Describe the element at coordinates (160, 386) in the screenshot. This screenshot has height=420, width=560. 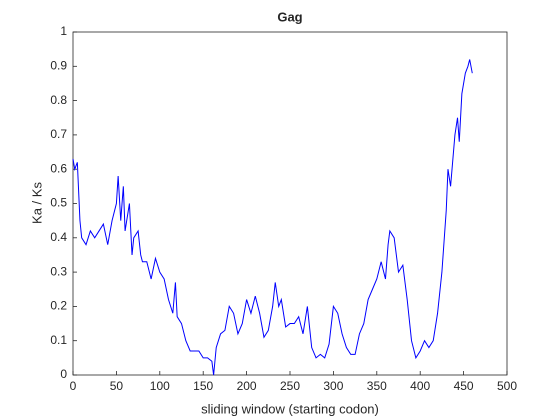
I see `x-tick-label: 100` at that location.